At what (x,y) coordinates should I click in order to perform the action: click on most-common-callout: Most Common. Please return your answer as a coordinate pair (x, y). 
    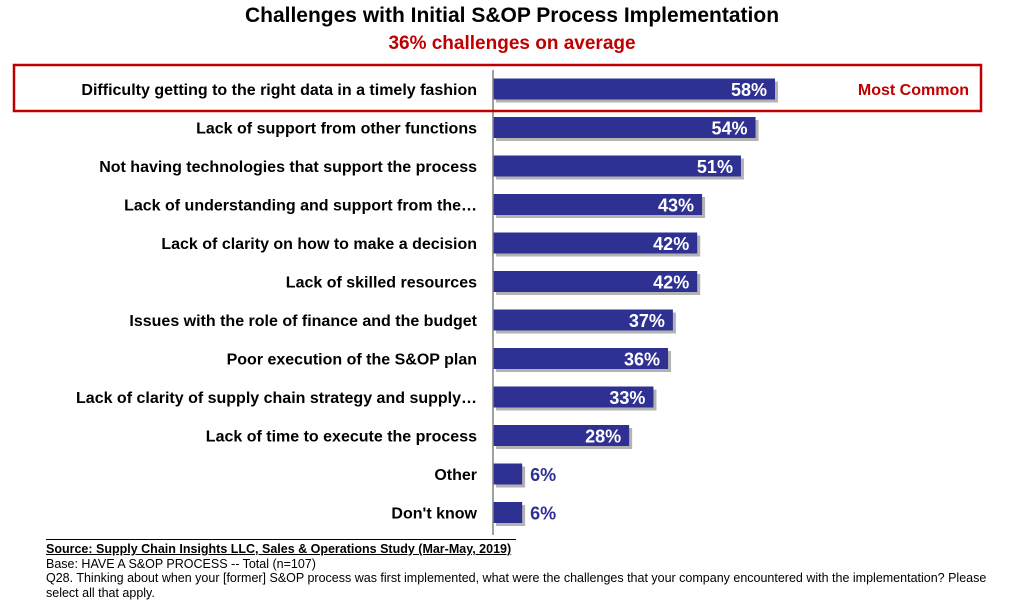
    Looking at the image, I should click on (913, 90).